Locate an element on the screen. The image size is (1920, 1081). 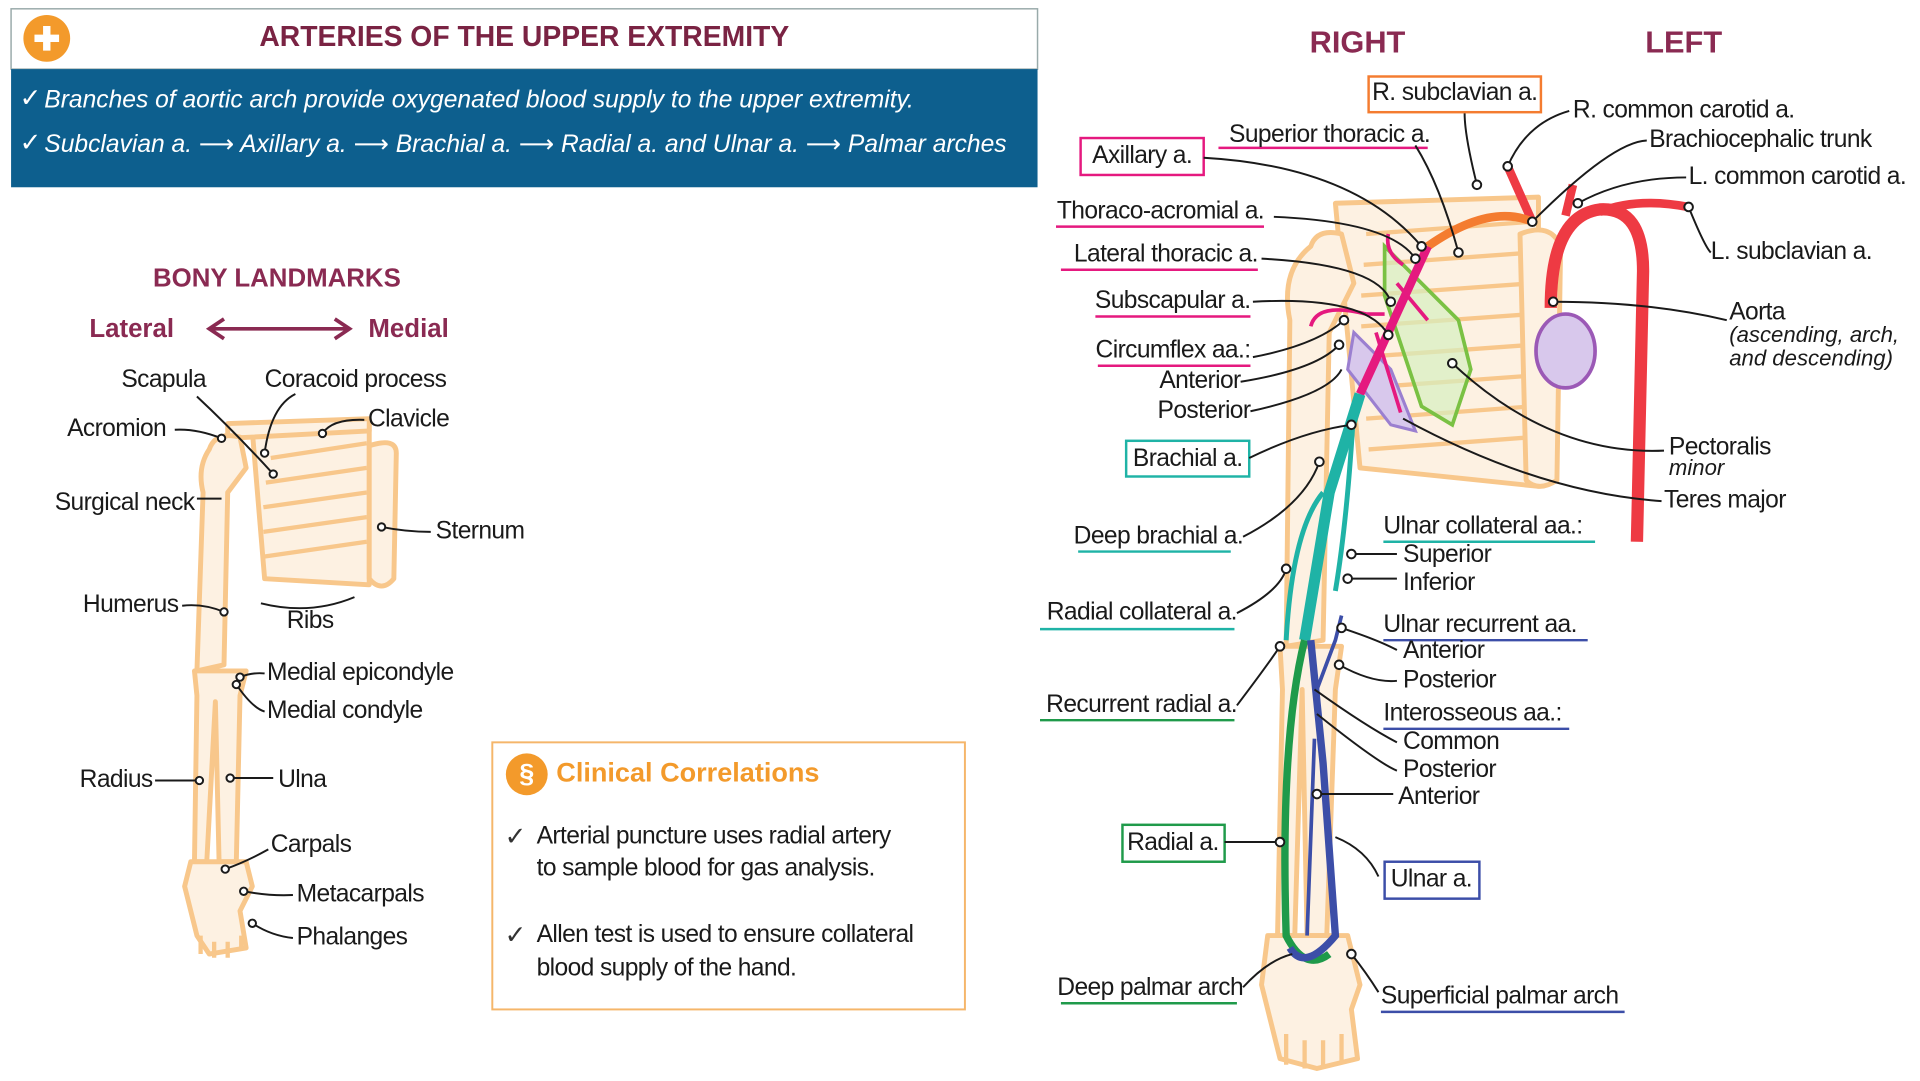
bony-label: Coracoid process is located at coordinates (356, 379).